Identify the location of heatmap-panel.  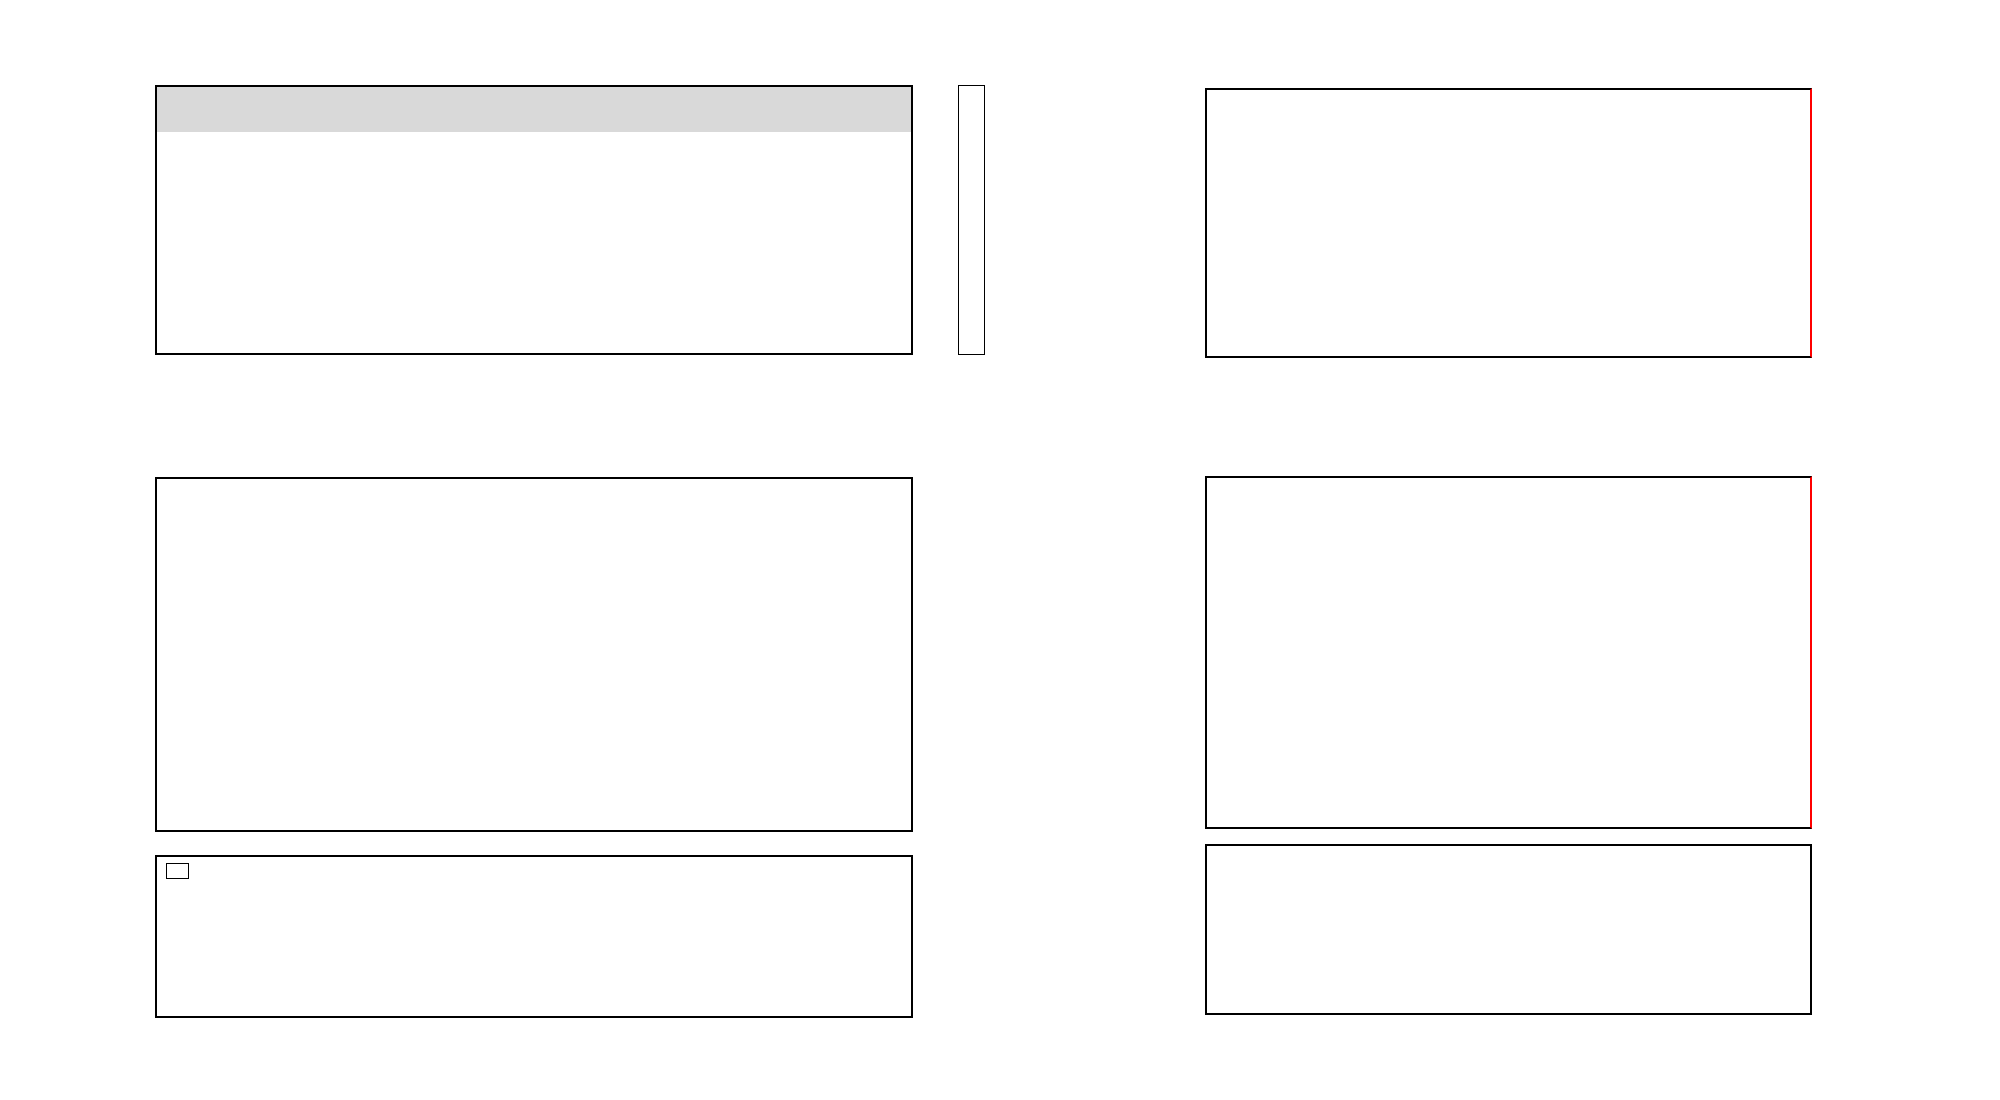
(534, 220).